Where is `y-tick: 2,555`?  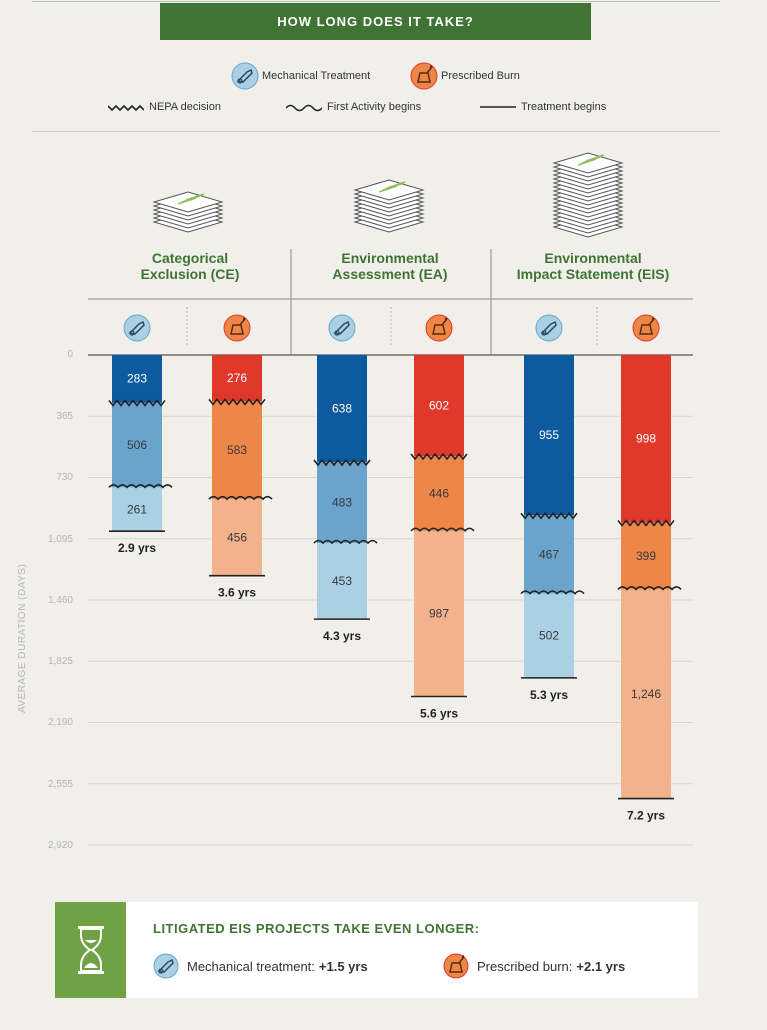 y-tick: 2,555 is located at coordinates (60, 784).